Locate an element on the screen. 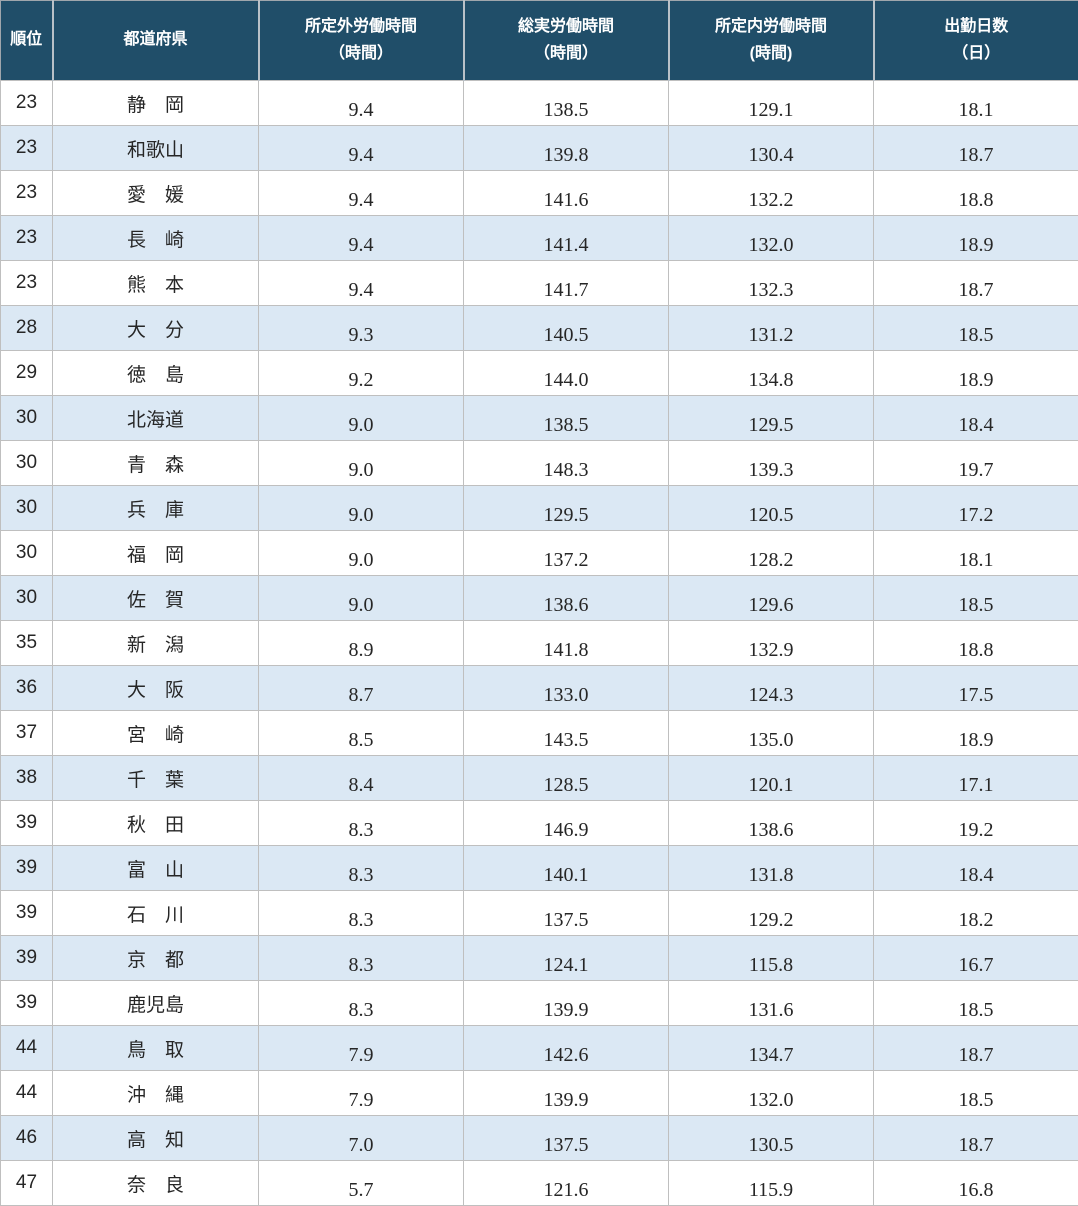 This screenshot has width=1078, height=1206. header-rank-label: 順位 is located at coordinates (26, 40).